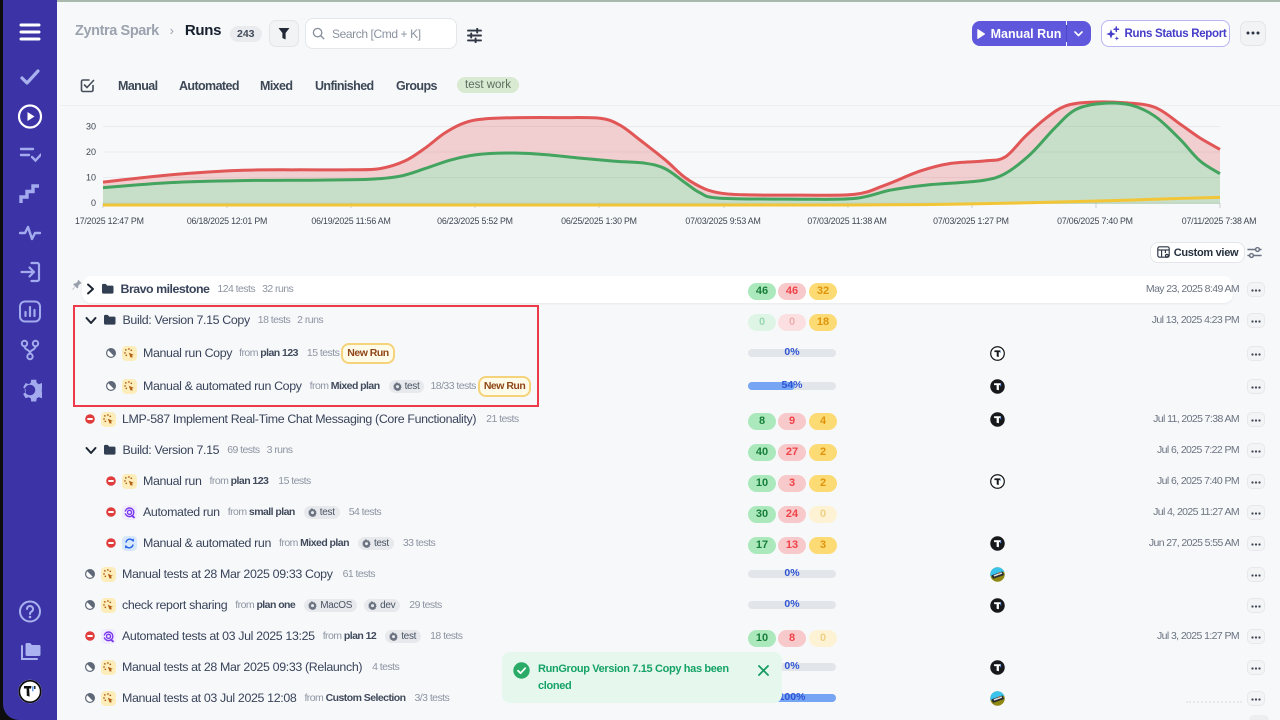 Image resolution: width=1280 pixels, height=720 pixels. What do you see at coordinates (91, 178) in the screenshot?
I see `svg-text: 10` at bounding box center [91, 178].